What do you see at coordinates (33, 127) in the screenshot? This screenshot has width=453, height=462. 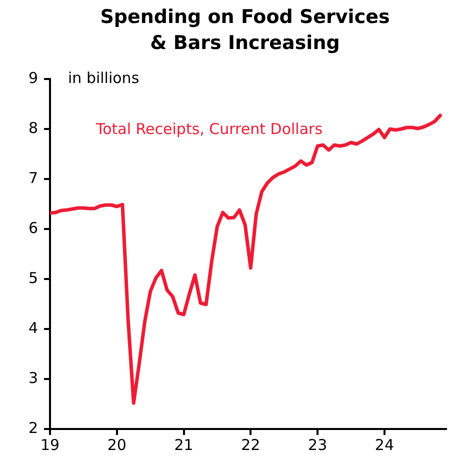 I see `y-tick-label: 8` at bounding box center [33, 127].